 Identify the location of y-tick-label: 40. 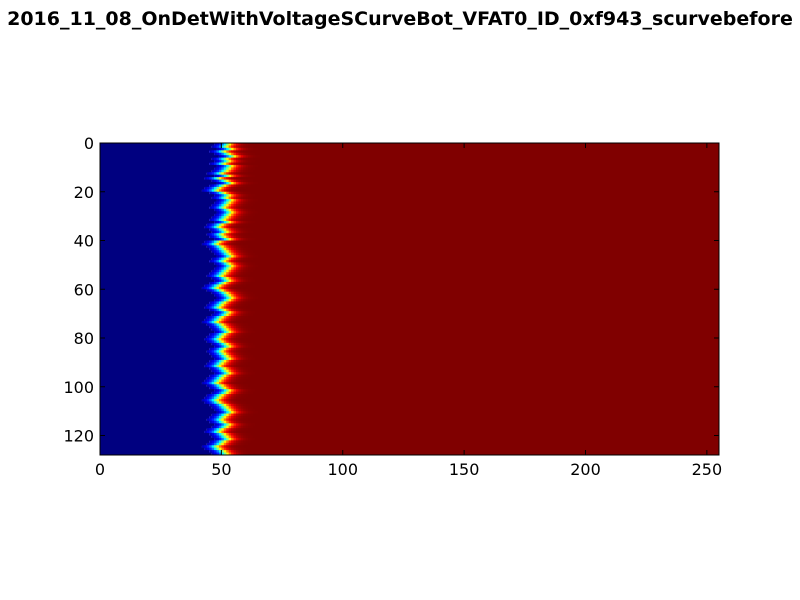
(84, 241).